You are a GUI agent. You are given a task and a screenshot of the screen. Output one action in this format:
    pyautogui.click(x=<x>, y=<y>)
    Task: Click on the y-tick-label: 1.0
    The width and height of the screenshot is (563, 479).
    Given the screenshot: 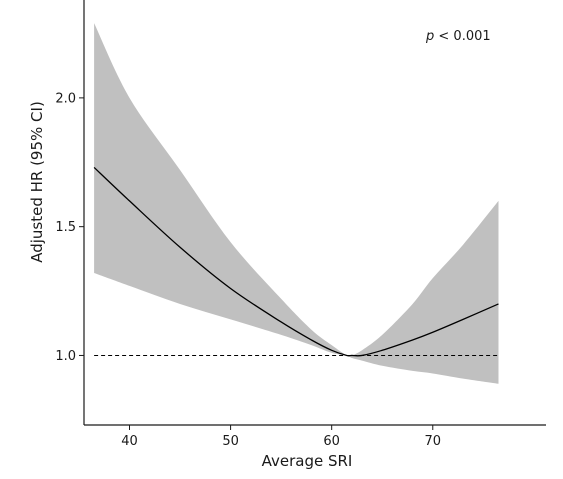 What is the action you would take?
    pyautogui.click(x=65, y=356)
    